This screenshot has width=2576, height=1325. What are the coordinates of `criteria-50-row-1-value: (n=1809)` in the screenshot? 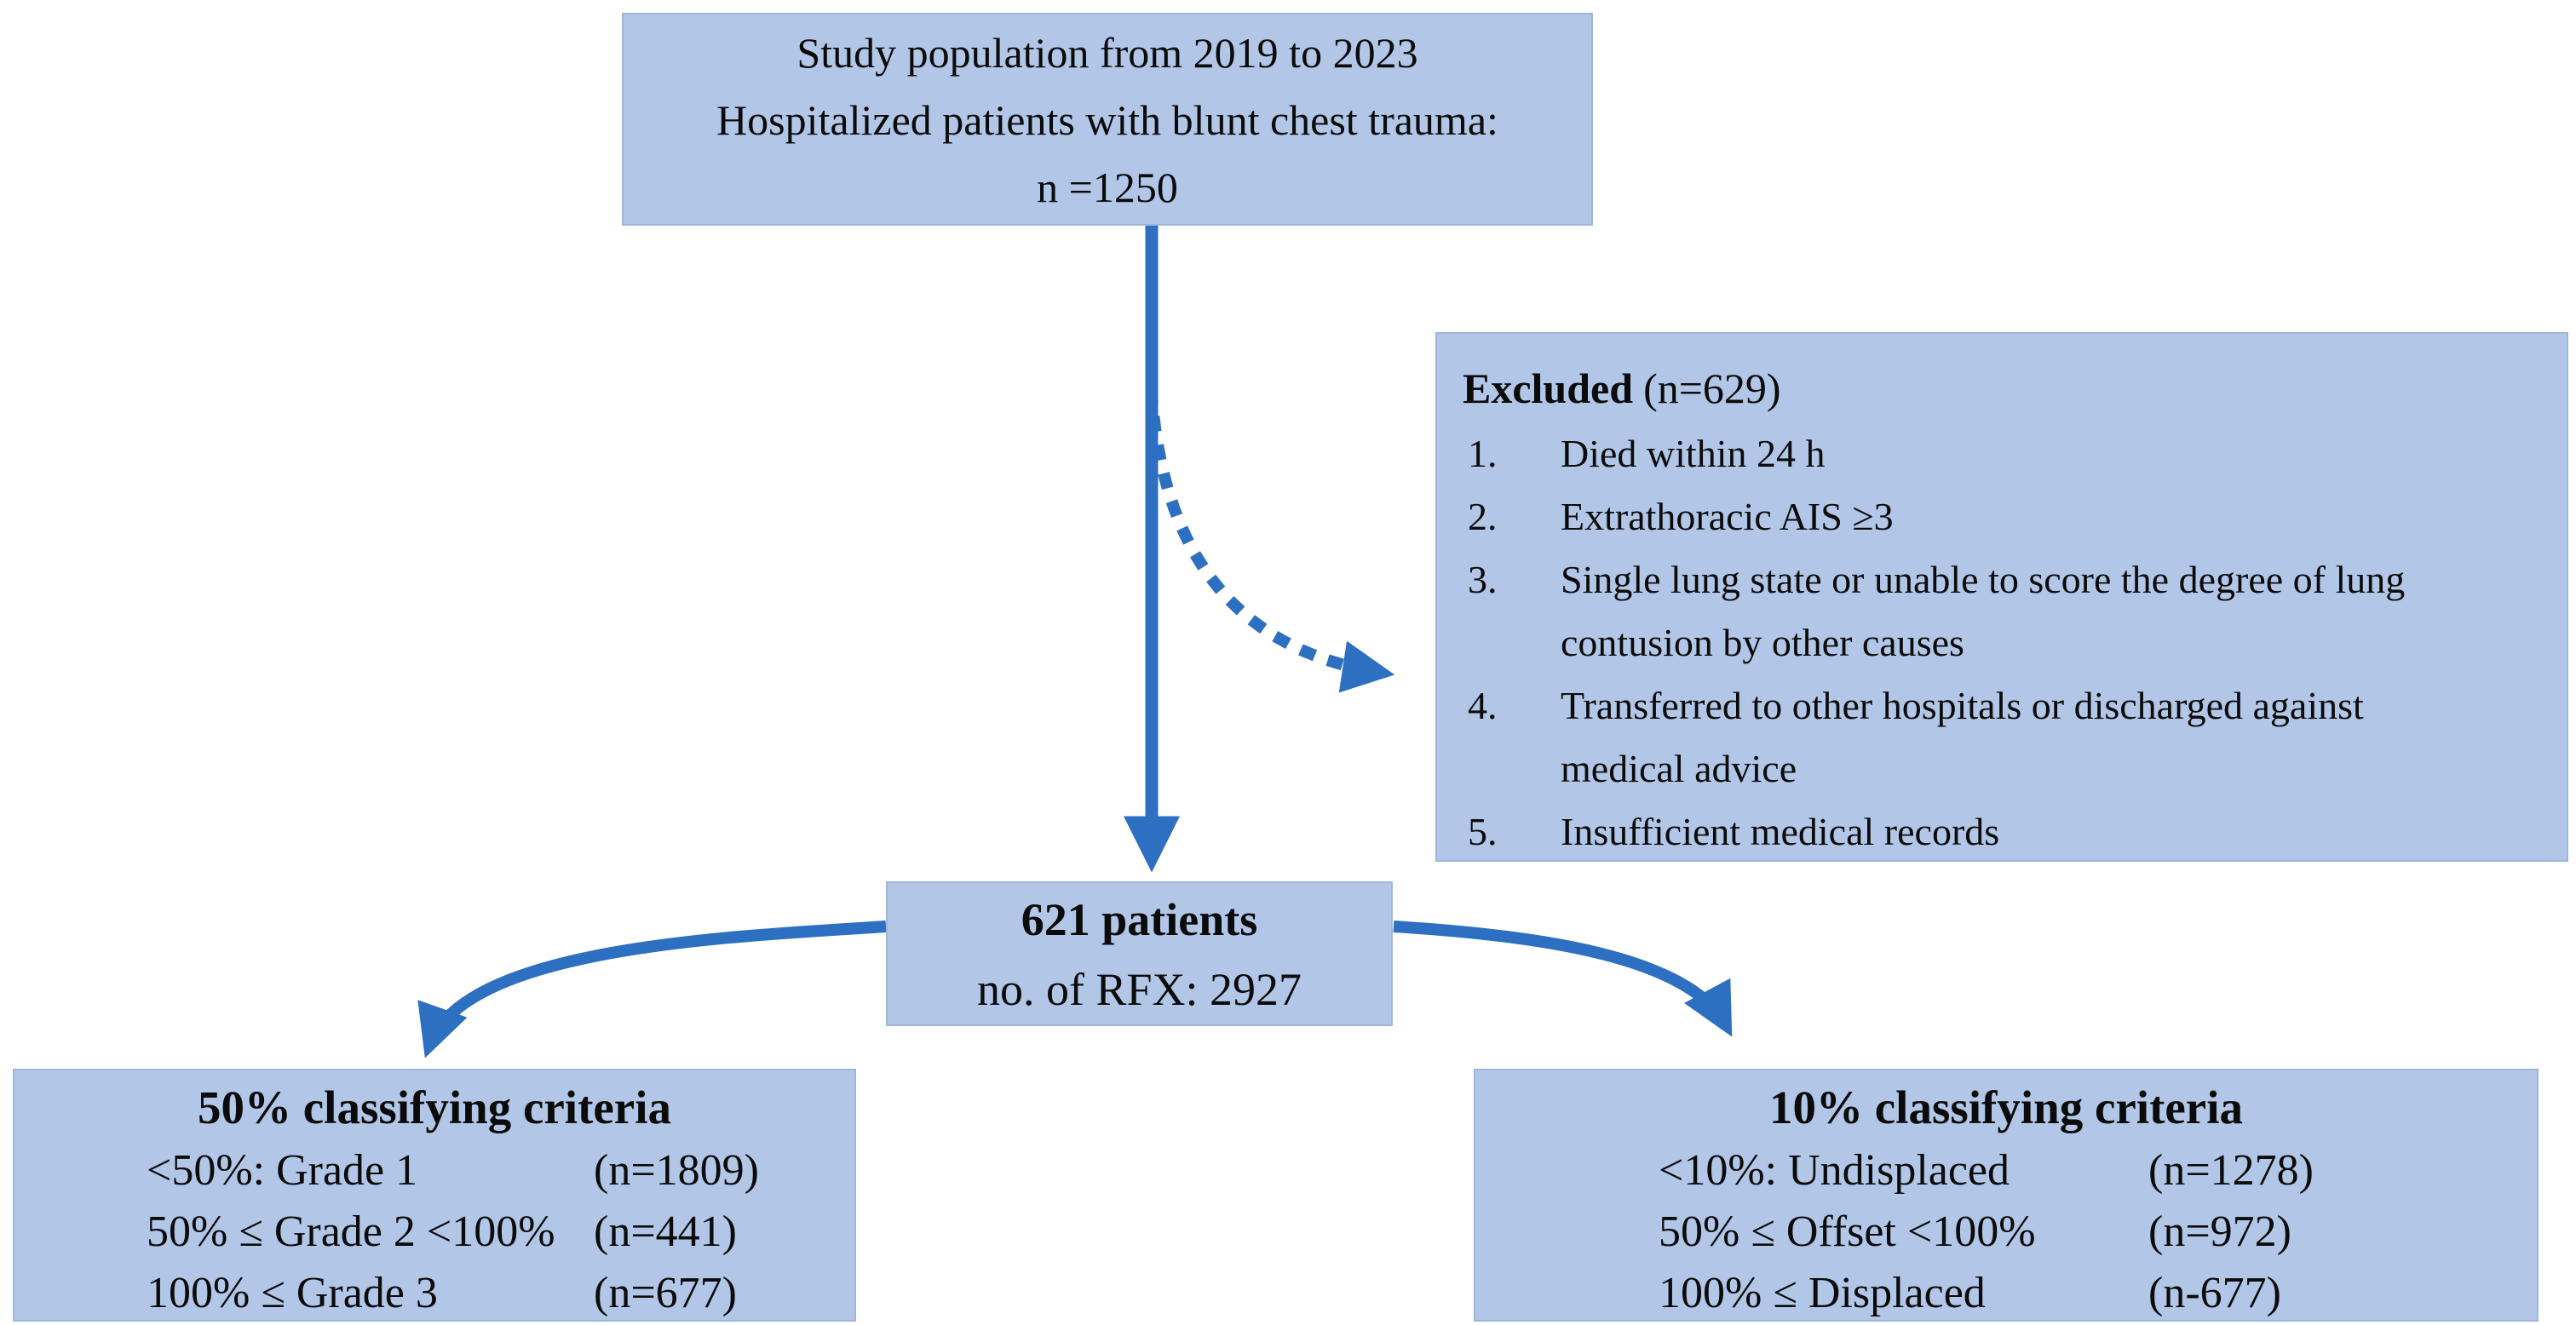 It's located at (676, 1170).